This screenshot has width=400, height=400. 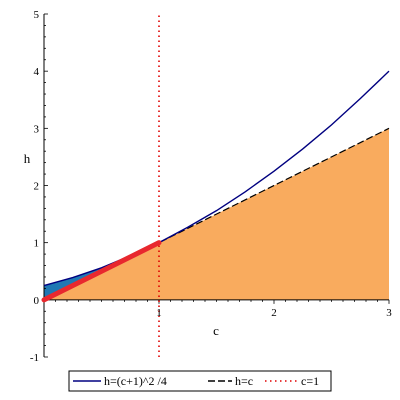 I want to click on legend-label-vertical: c=1, so click(x=310, y=381).